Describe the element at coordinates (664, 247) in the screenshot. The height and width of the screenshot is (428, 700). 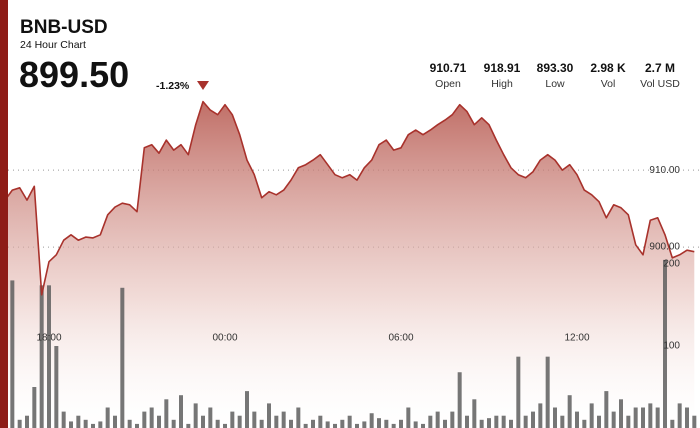
I see `y-tick-label: 900.00` at that location.